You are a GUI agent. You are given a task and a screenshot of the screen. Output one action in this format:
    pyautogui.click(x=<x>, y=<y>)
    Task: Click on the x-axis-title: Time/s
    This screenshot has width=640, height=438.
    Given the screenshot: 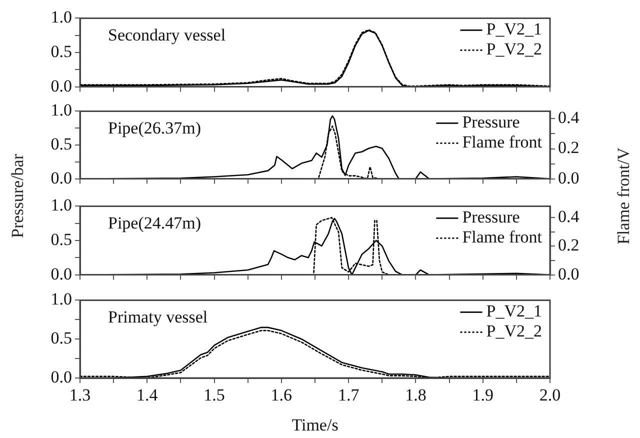 What is the action you would take?
    pyautogui.click(x=315, y=424)
    